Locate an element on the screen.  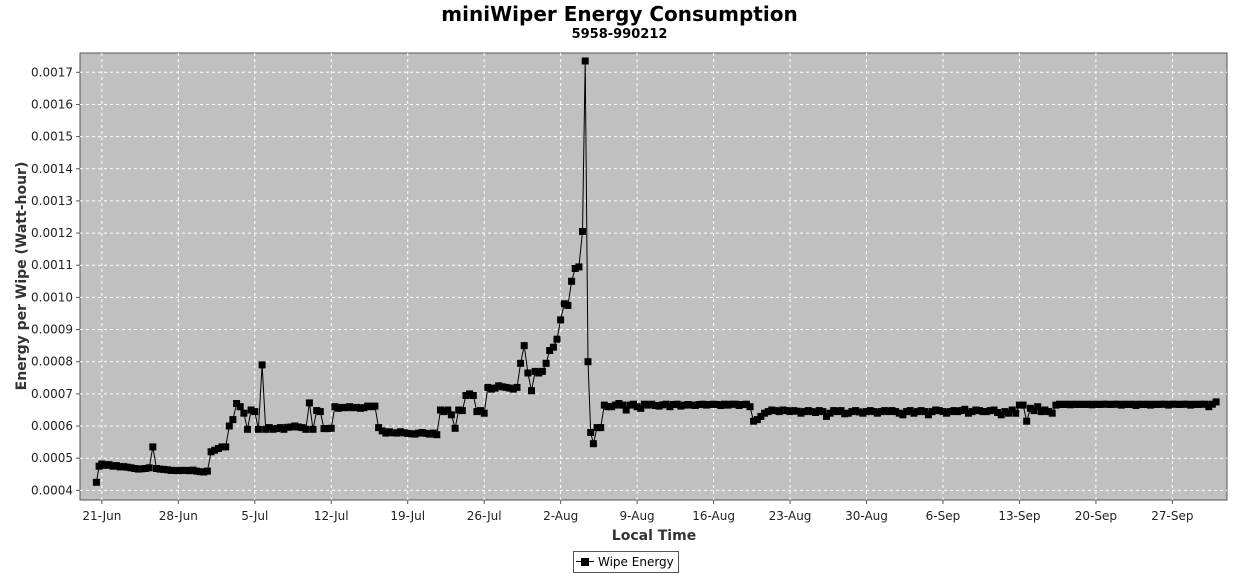
y-axis-title: Energy per Wipe (Watt-hour) is located at coordinates (22, 276).